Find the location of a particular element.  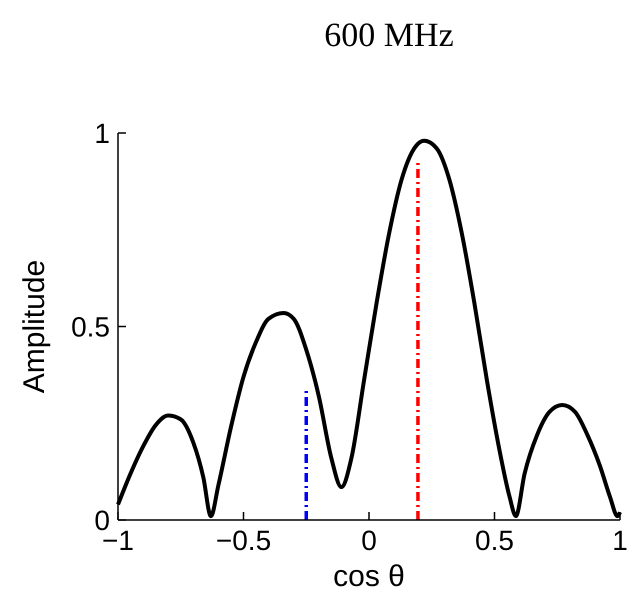

y-tick-label: 0.5 is located at coordinates (90, 327).